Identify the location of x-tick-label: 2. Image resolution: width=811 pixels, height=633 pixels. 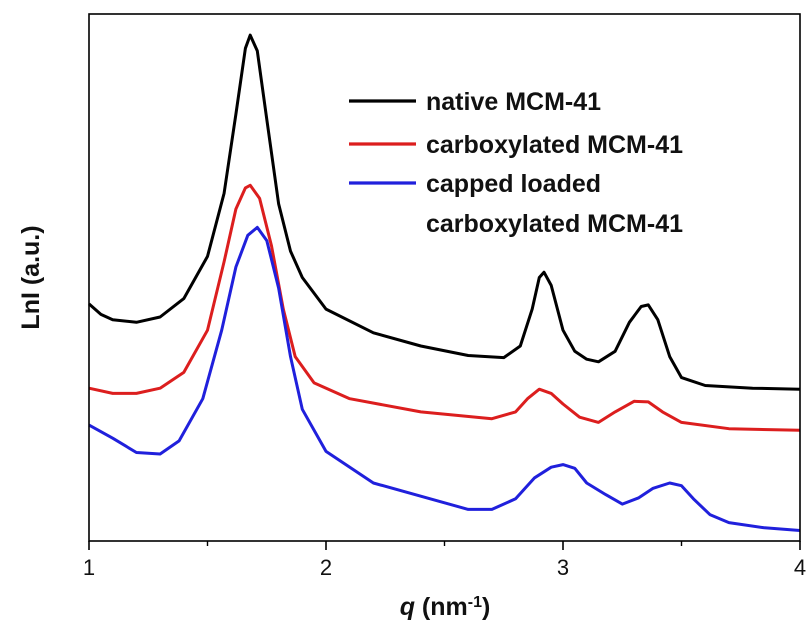
(326, 567).